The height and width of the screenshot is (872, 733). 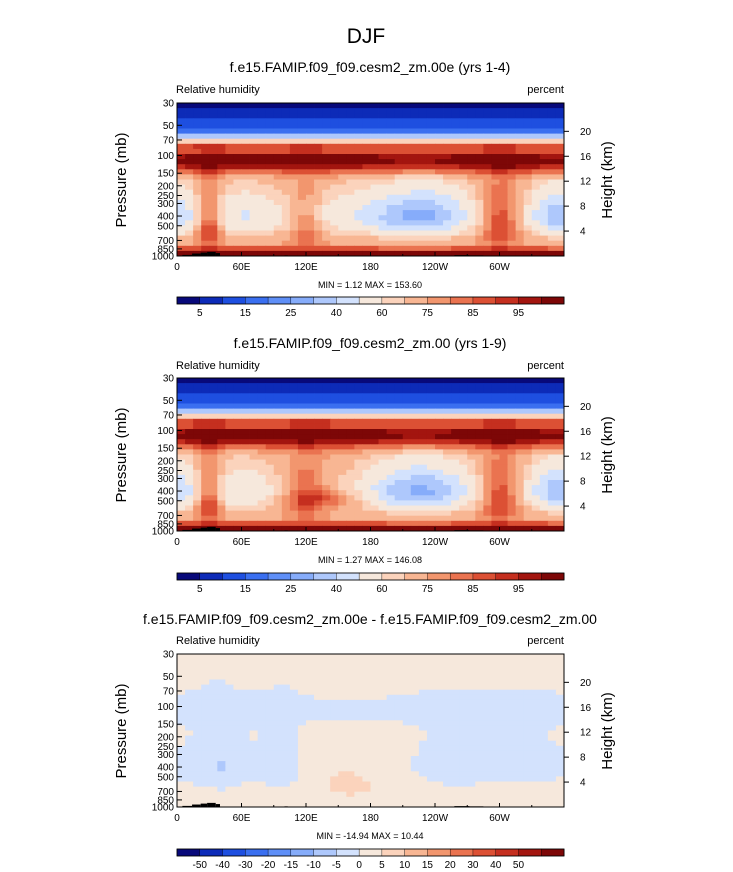 I want to click on panel-1-ylabel-right: Height (km), so click(x=607, y=180).